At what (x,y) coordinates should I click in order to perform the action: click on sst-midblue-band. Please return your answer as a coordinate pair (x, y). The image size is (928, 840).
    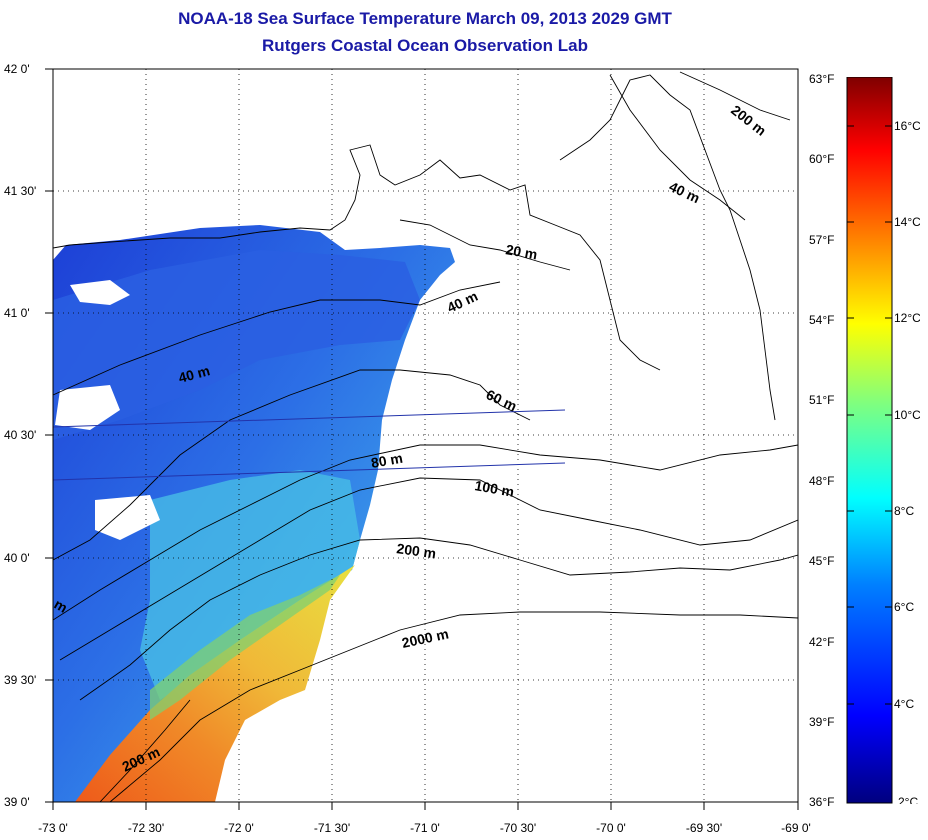
    Looking at the image, I should click on (236, 345).